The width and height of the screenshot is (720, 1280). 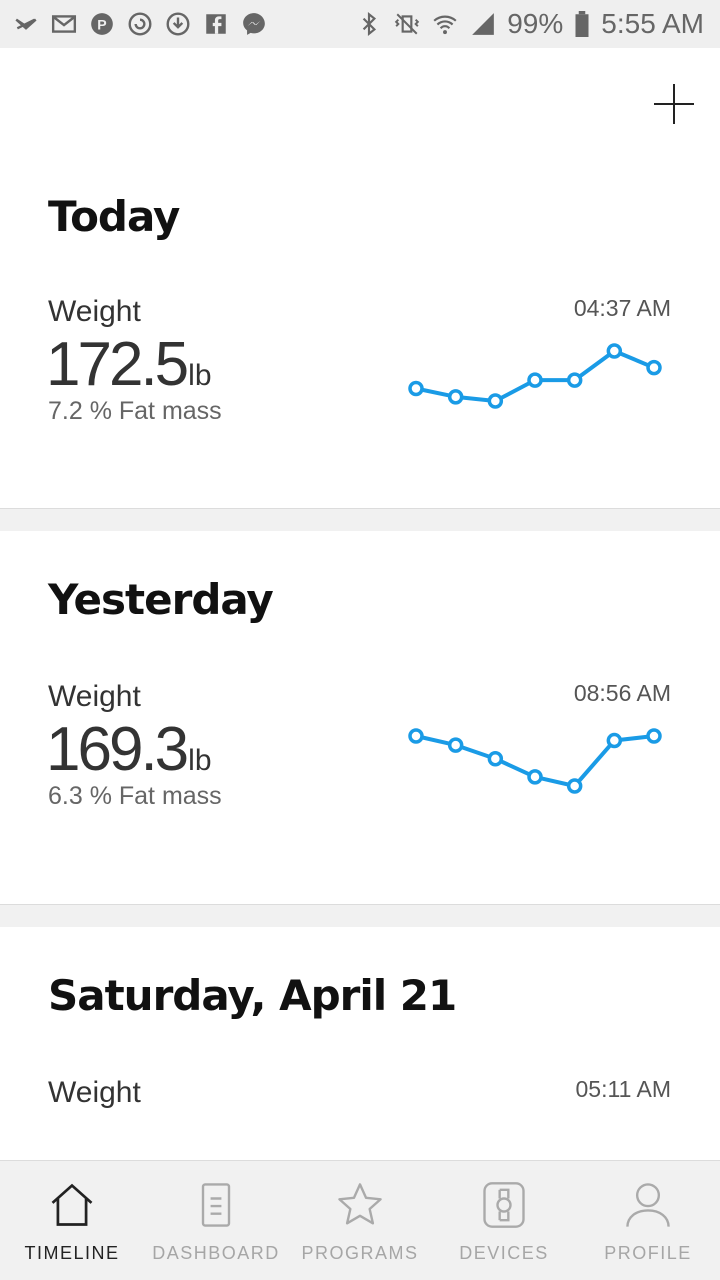 What do you see at coordinates (117, 749) in the screenshot?
I see `weight-value: 169.3` at bounding box center [117, 749].